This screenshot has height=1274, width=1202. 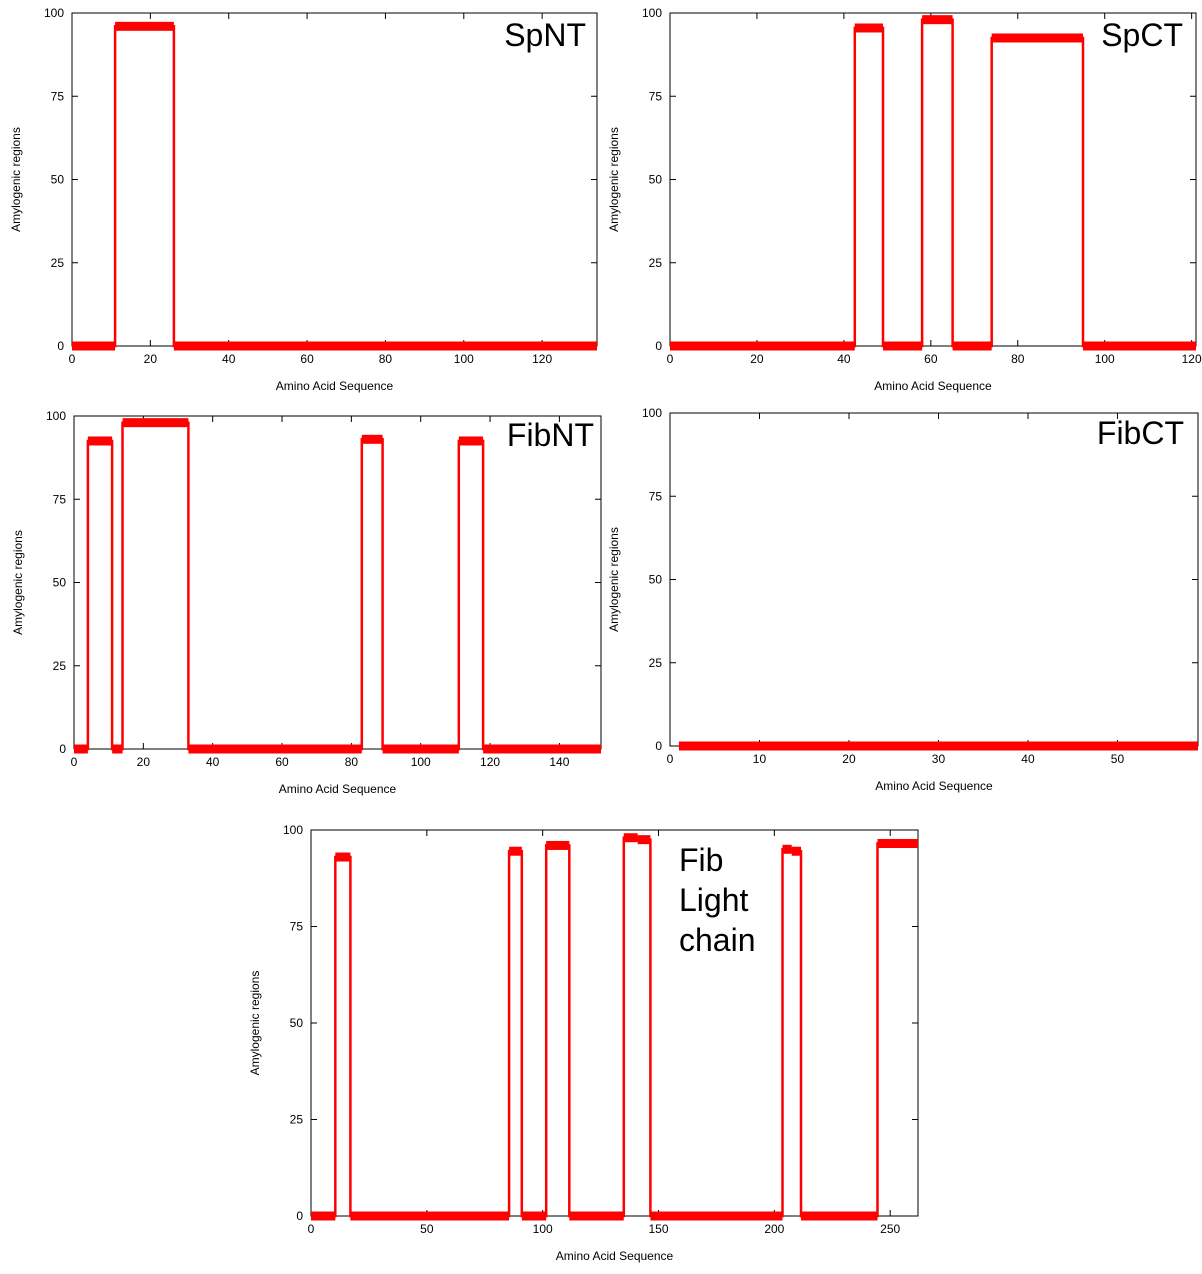 What do you see at coordinates (701, 860) in the screenshot?
I see `panel-title-line: Fib` at bounding box center [701, 860].